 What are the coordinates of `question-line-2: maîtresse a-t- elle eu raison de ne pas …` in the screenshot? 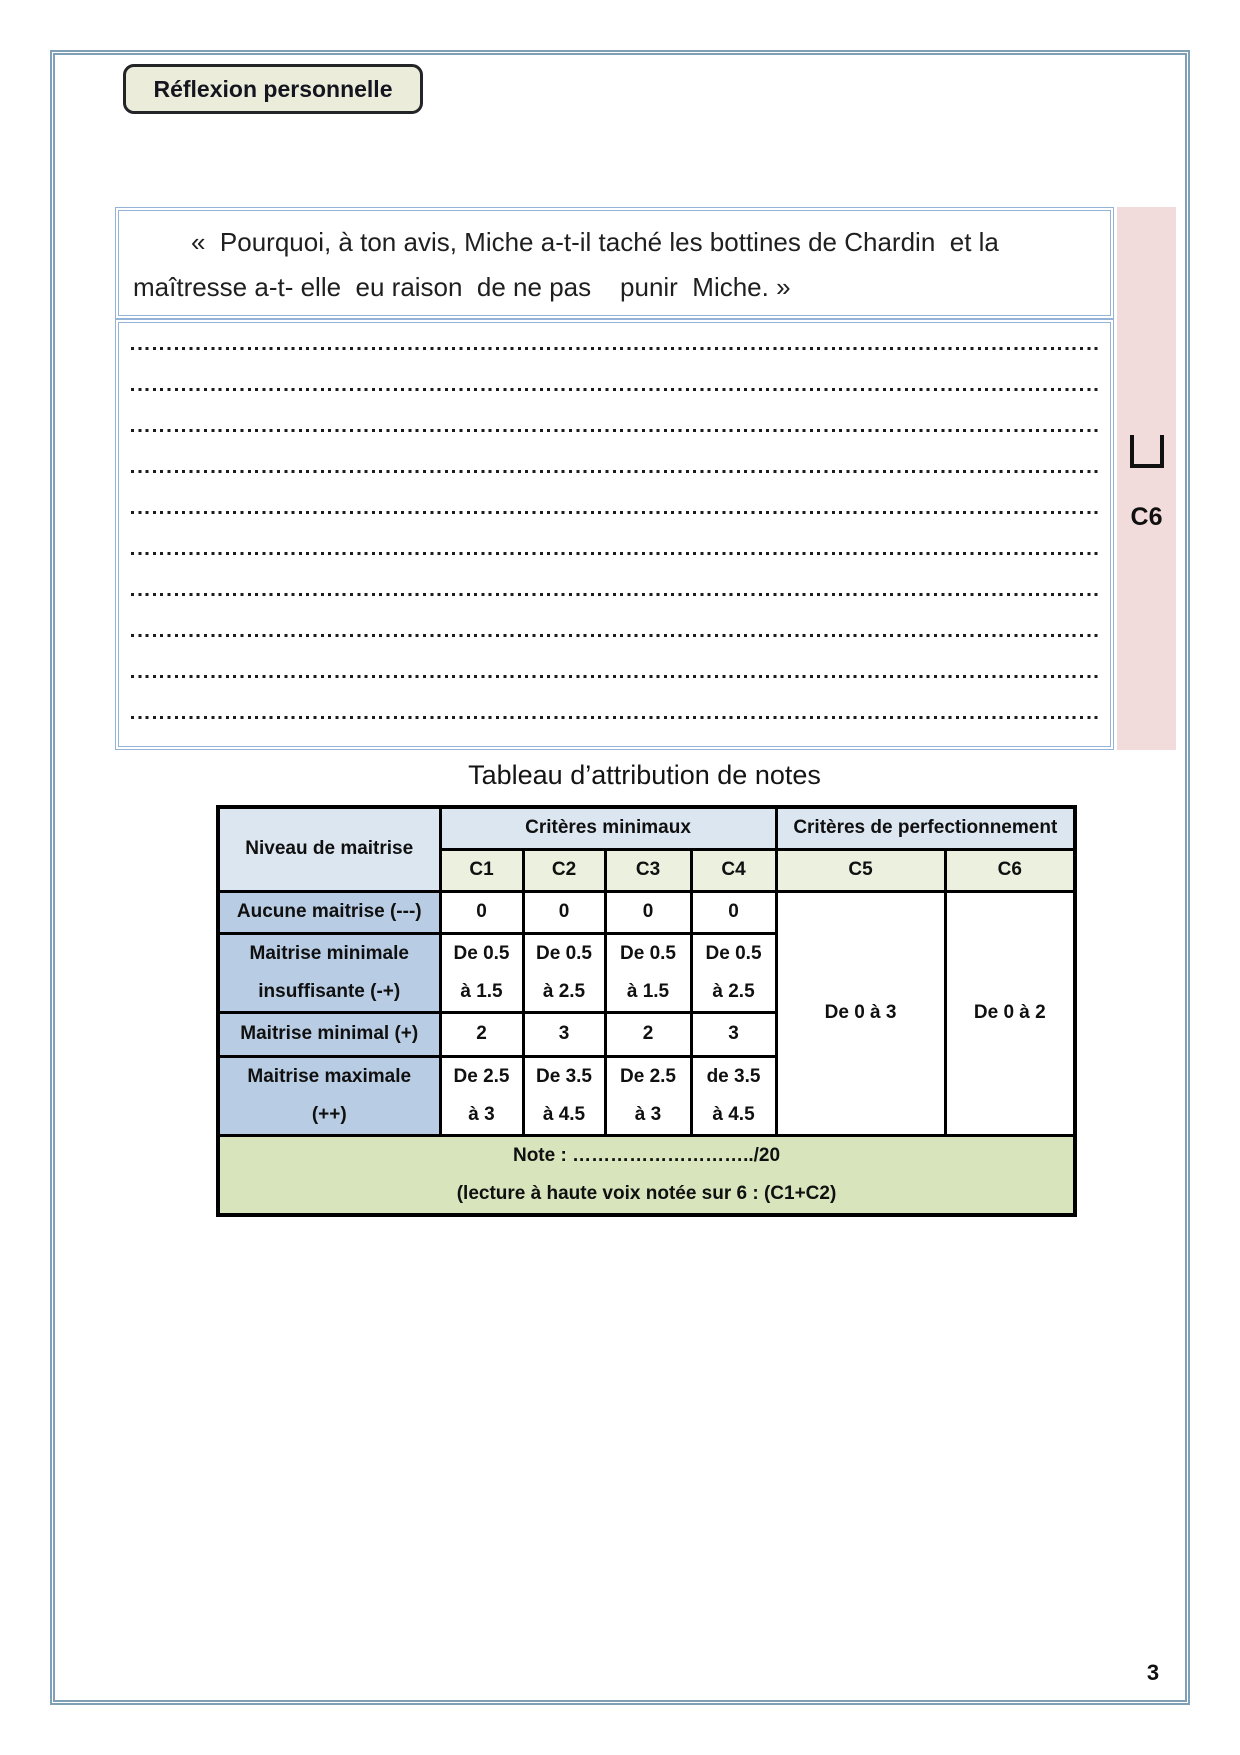 It's located at (462, 287).